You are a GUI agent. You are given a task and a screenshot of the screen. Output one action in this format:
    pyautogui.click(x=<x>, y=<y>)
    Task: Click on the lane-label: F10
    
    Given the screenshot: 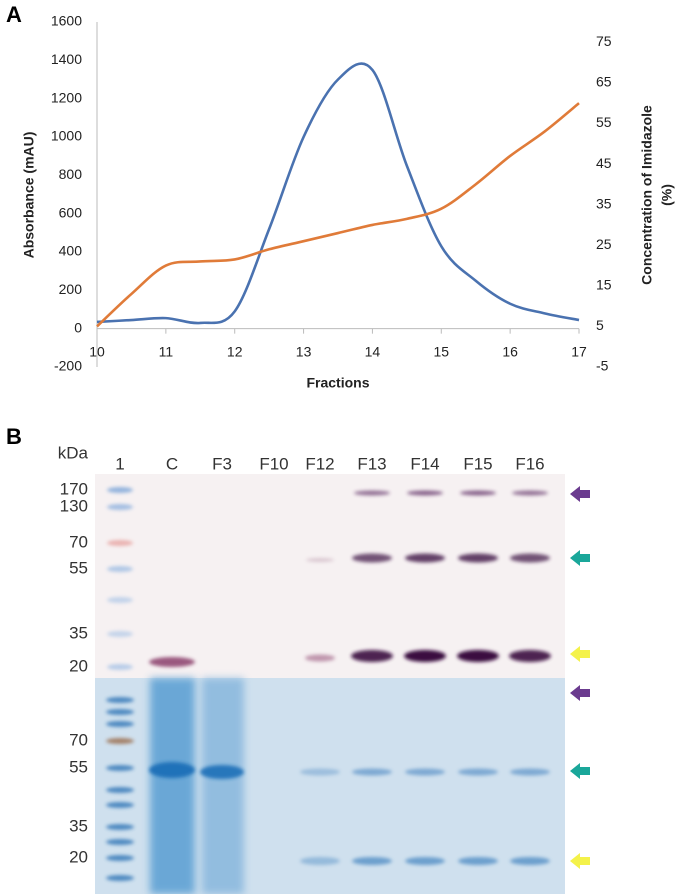 What is the action you would take?
    pyautogui.click(x=273, y=463)
    